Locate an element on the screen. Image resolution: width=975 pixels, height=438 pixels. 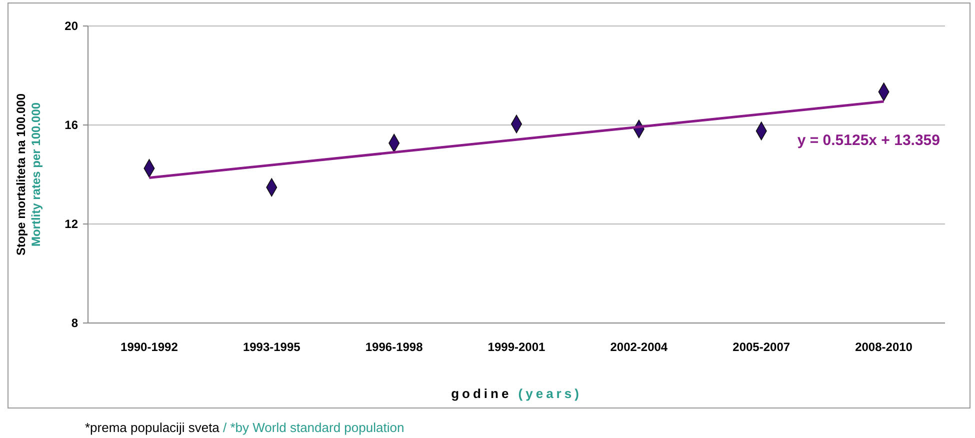
annotation: y = 0.5125x + 13.359 is located at coordinates (868, 140).